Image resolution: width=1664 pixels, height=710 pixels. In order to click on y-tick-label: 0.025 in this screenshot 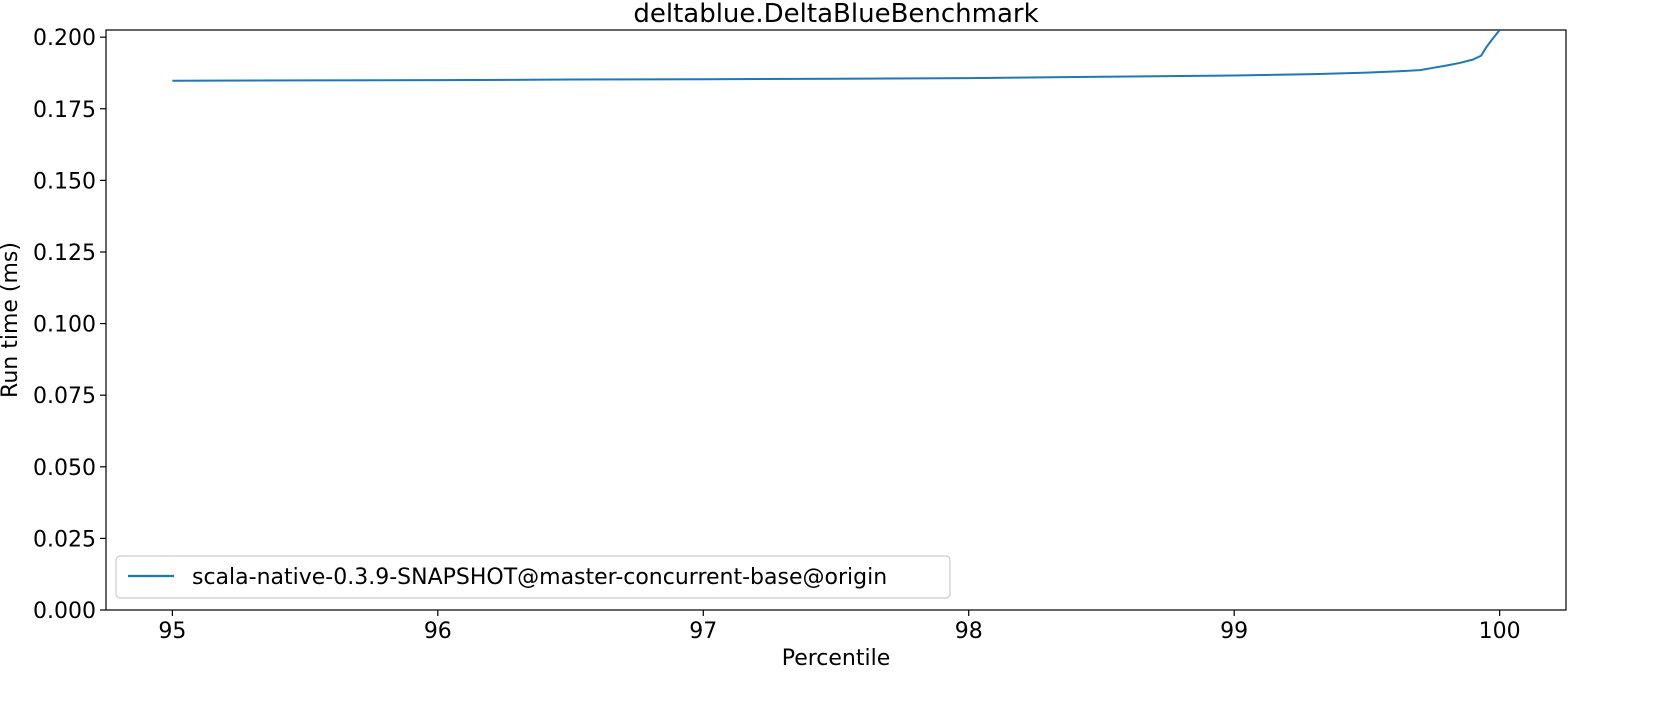, I will do `click(64, 539)`.